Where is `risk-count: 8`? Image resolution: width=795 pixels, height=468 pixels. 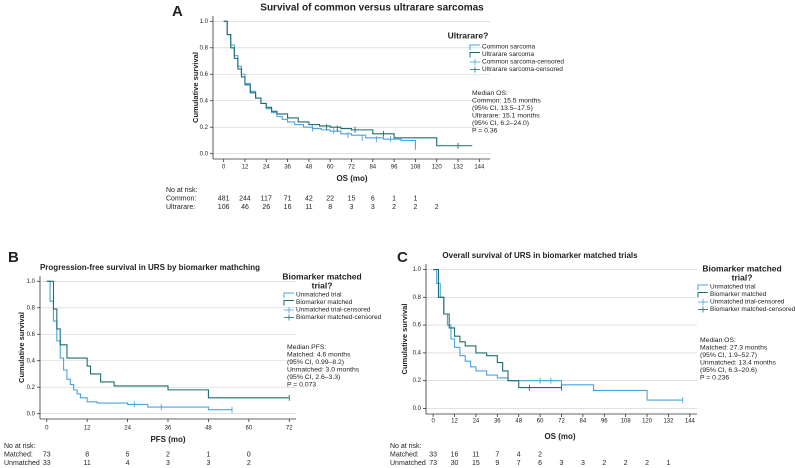 risk-count: 8 is located at coordinates (330, 207).